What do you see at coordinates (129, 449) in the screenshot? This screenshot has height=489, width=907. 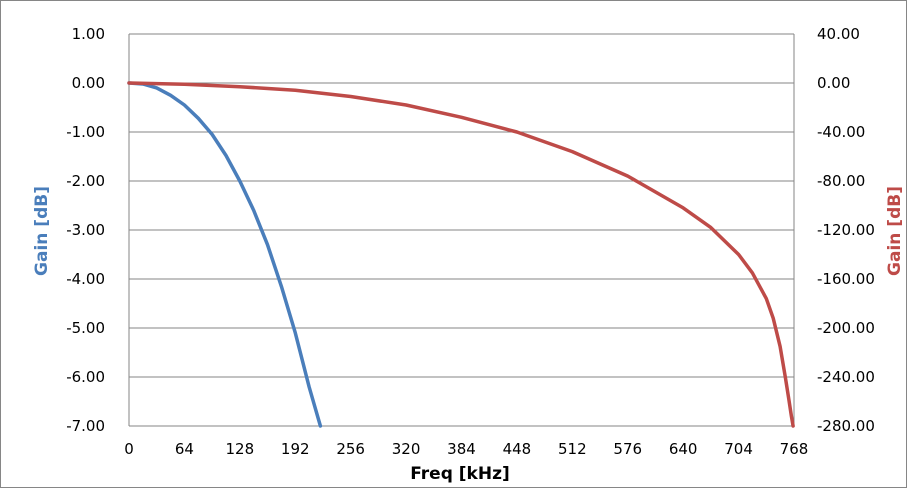 I see `x-tick-label: 0` at bounding box center [129, 449].